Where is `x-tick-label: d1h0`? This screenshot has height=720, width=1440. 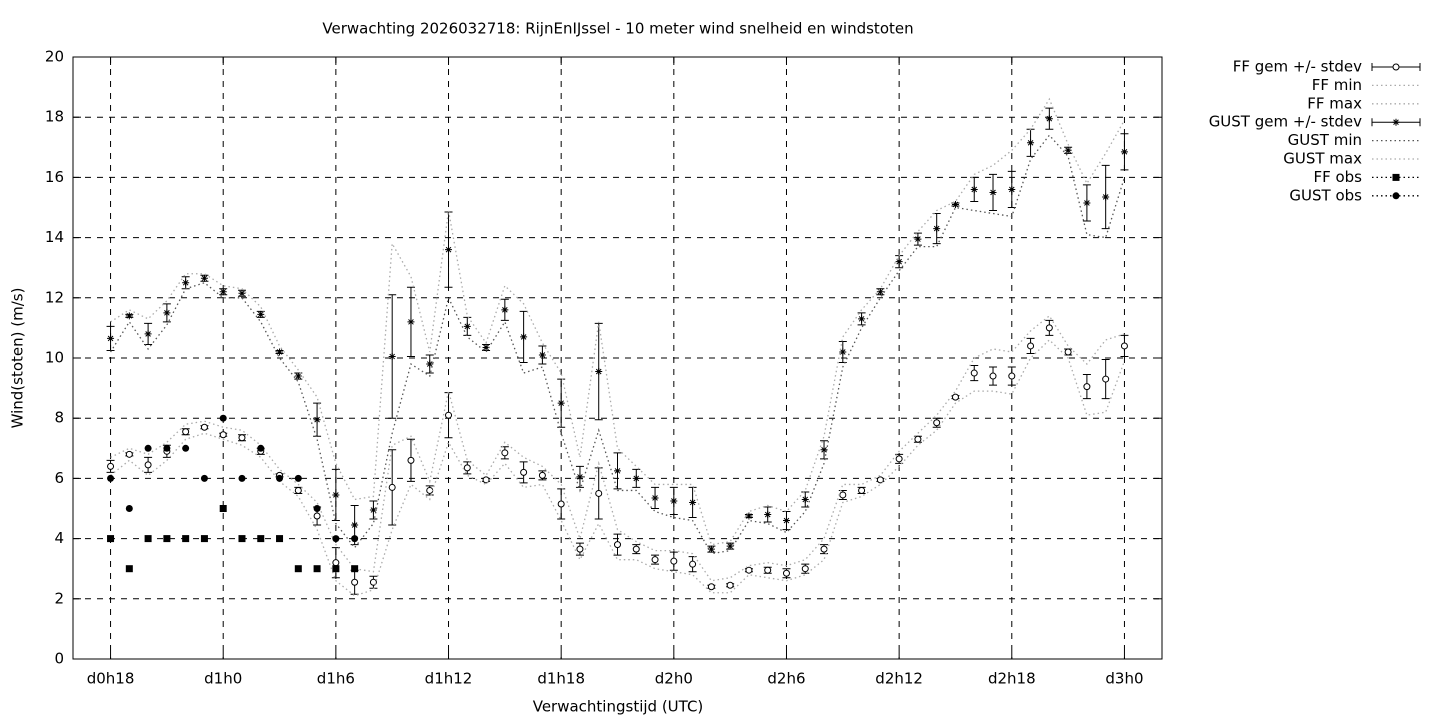 x-tick-label: d1h0 is located at coordinates (223, 679).